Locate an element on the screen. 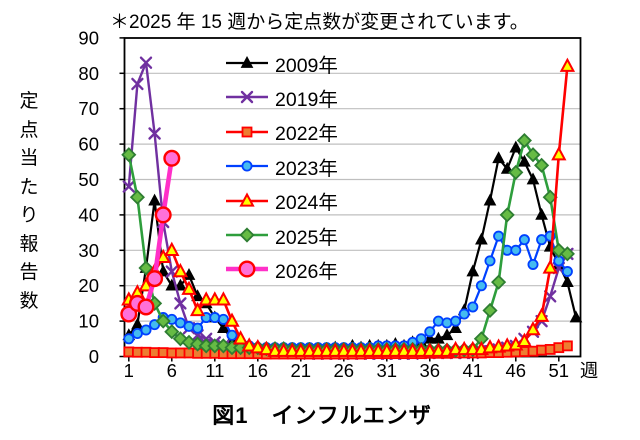  y-tick-label: 0 is located at coordinates (94, 356).